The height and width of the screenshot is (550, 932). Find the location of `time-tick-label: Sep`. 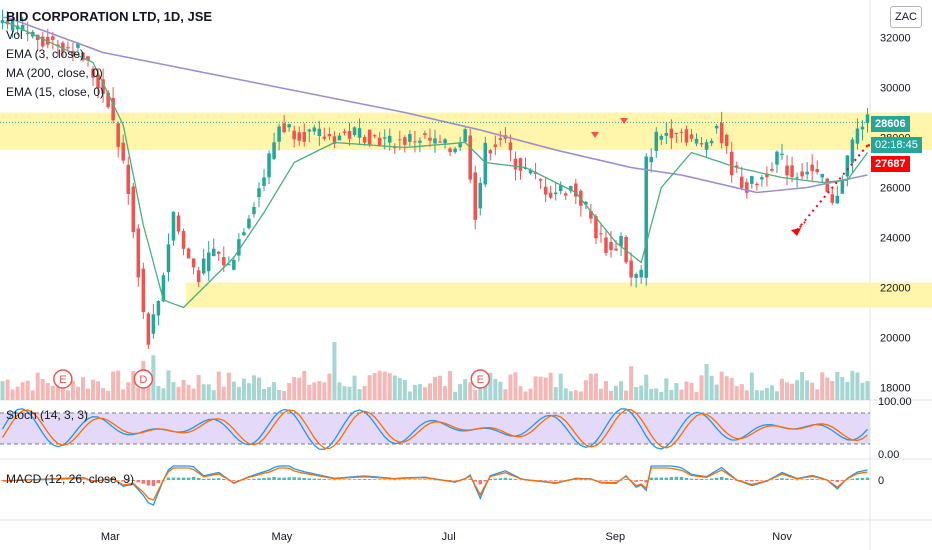

time-tick-label: Sep is located at coordinates (616, 537).